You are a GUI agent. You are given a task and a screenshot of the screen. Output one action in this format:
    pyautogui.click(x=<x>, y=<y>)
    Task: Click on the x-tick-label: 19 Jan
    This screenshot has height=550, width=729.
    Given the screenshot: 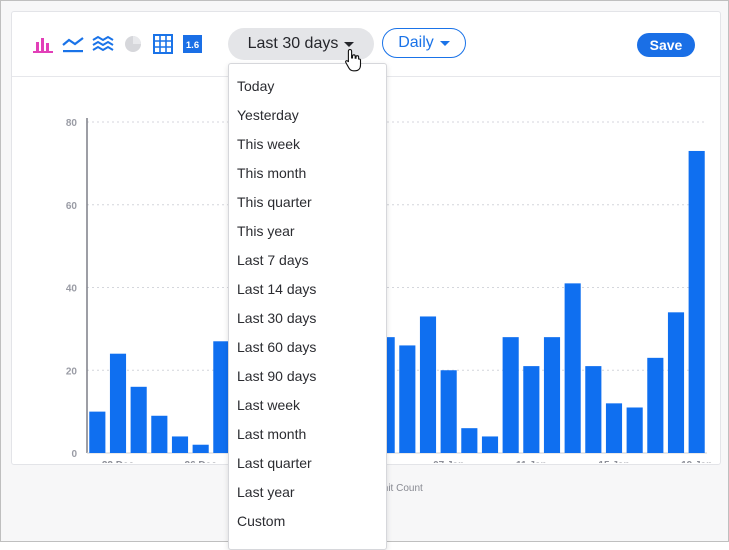 What is the action you would take?
    pyautogui.click(x=696, y=461)
    